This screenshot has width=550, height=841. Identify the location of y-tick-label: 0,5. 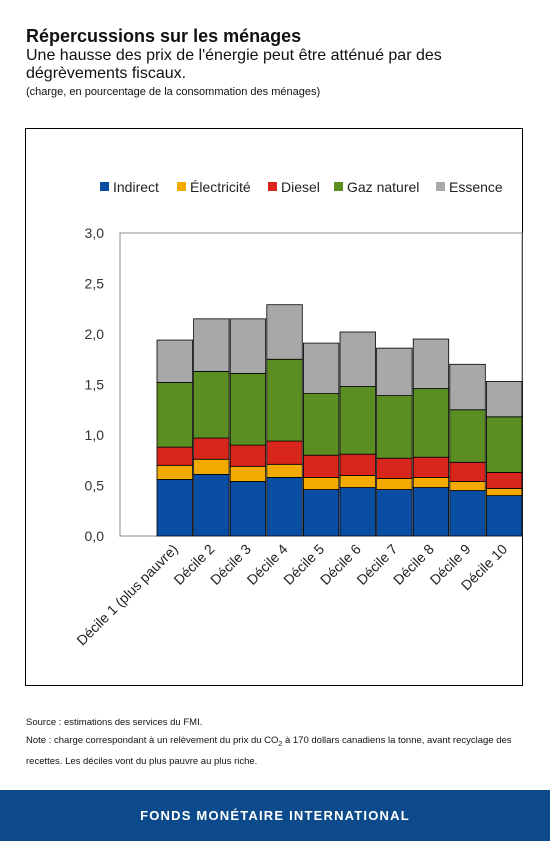
(95, 486).